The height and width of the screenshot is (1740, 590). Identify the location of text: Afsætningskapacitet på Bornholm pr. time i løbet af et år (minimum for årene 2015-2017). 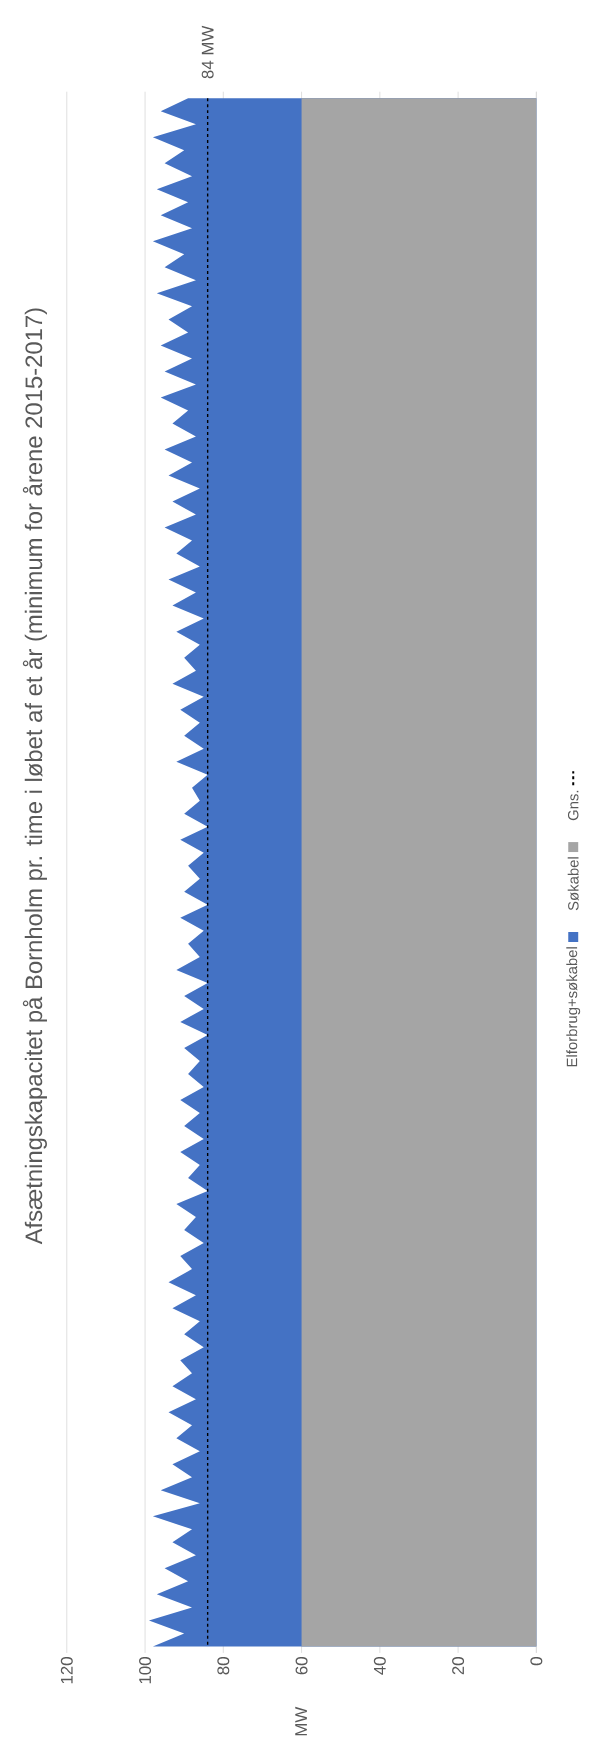
(34, 776).